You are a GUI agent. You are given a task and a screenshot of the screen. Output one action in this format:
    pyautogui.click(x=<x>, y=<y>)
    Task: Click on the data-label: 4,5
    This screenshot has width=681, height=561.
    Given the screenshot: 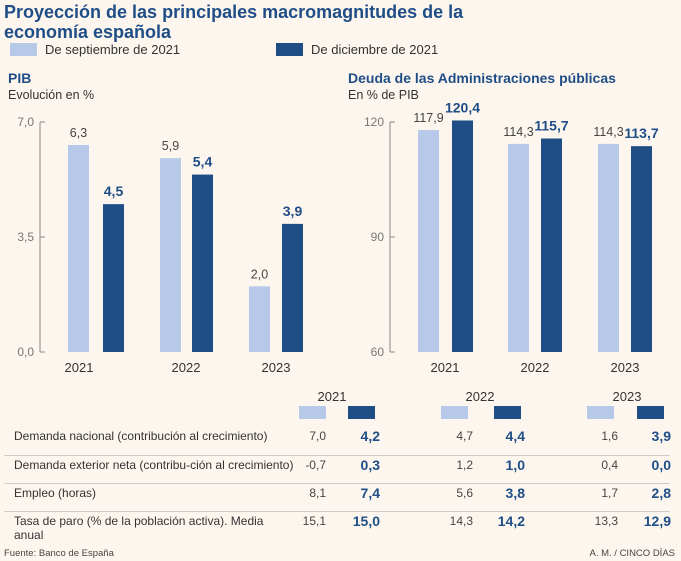 What is the action you would take?
    pyautogui.click(x=114, y=191)
    